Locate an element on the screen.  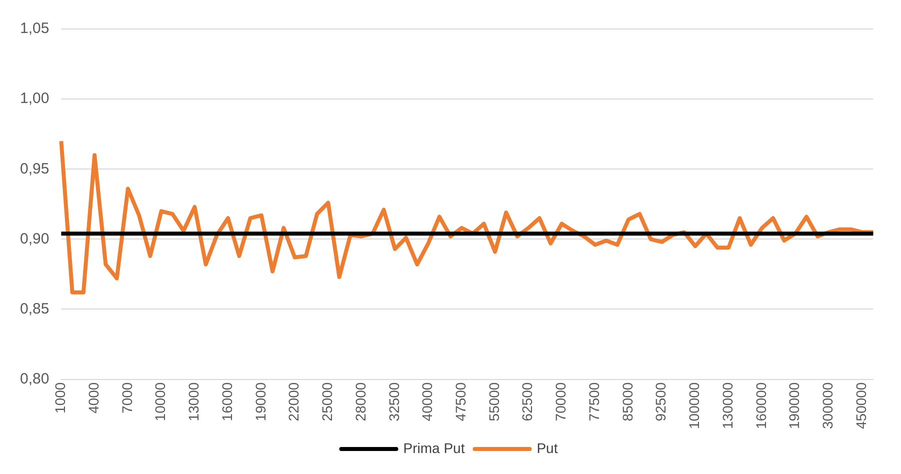
x-tick-label: 450000 is located at coordinates (860, 405).